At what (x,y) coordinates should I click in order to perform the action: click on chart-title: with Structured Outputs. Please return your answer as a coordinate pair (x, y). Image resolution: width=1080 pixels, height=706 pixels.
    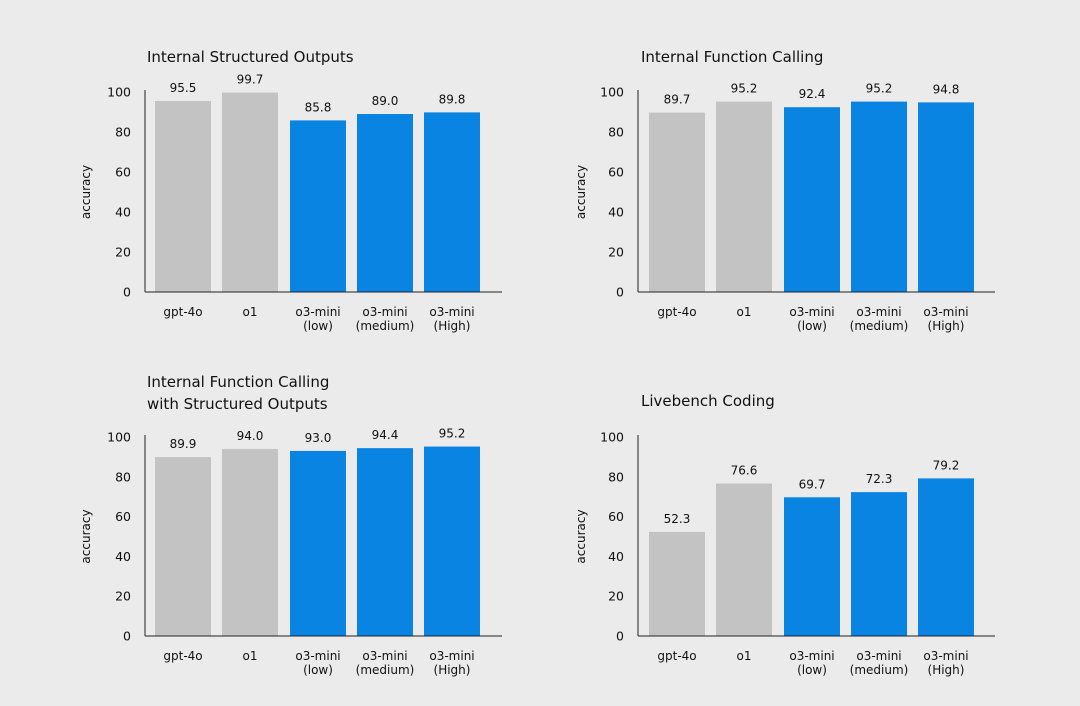
    Looking at the image, I should click on (237, 404).